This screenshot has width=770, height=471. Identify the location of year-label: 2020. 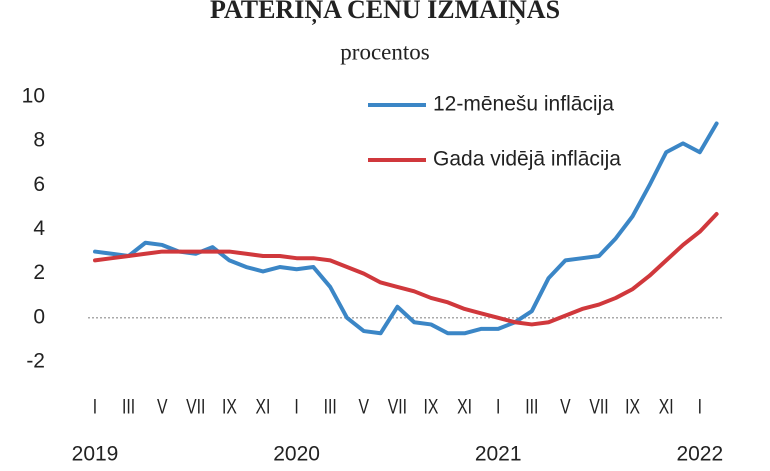
(296, 454).